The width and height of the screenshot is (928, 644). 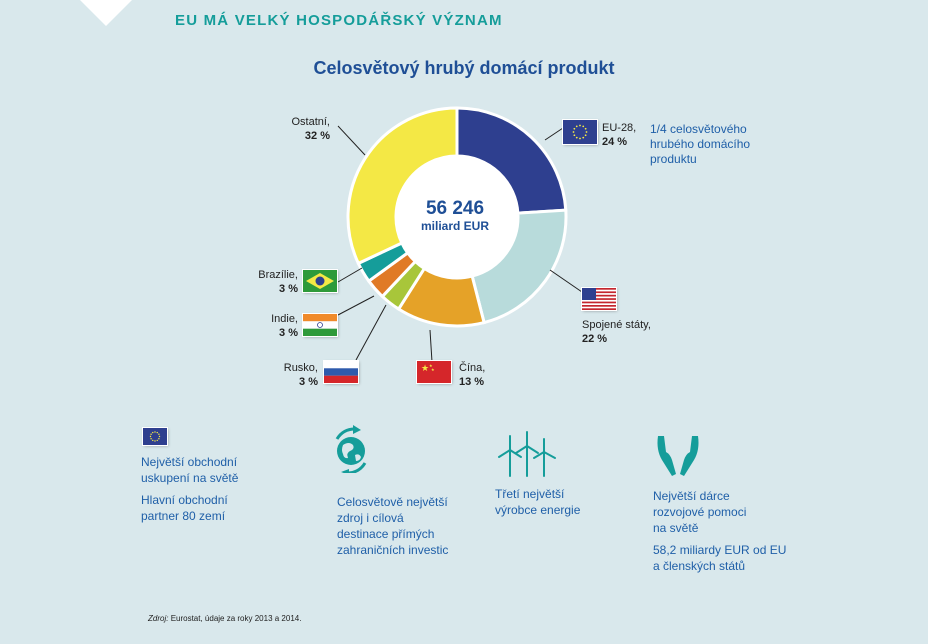 What do you see at coordinates (678, 456) in the screenshot?
I see `helping-hands-icon` at bounding box center [678, 456].